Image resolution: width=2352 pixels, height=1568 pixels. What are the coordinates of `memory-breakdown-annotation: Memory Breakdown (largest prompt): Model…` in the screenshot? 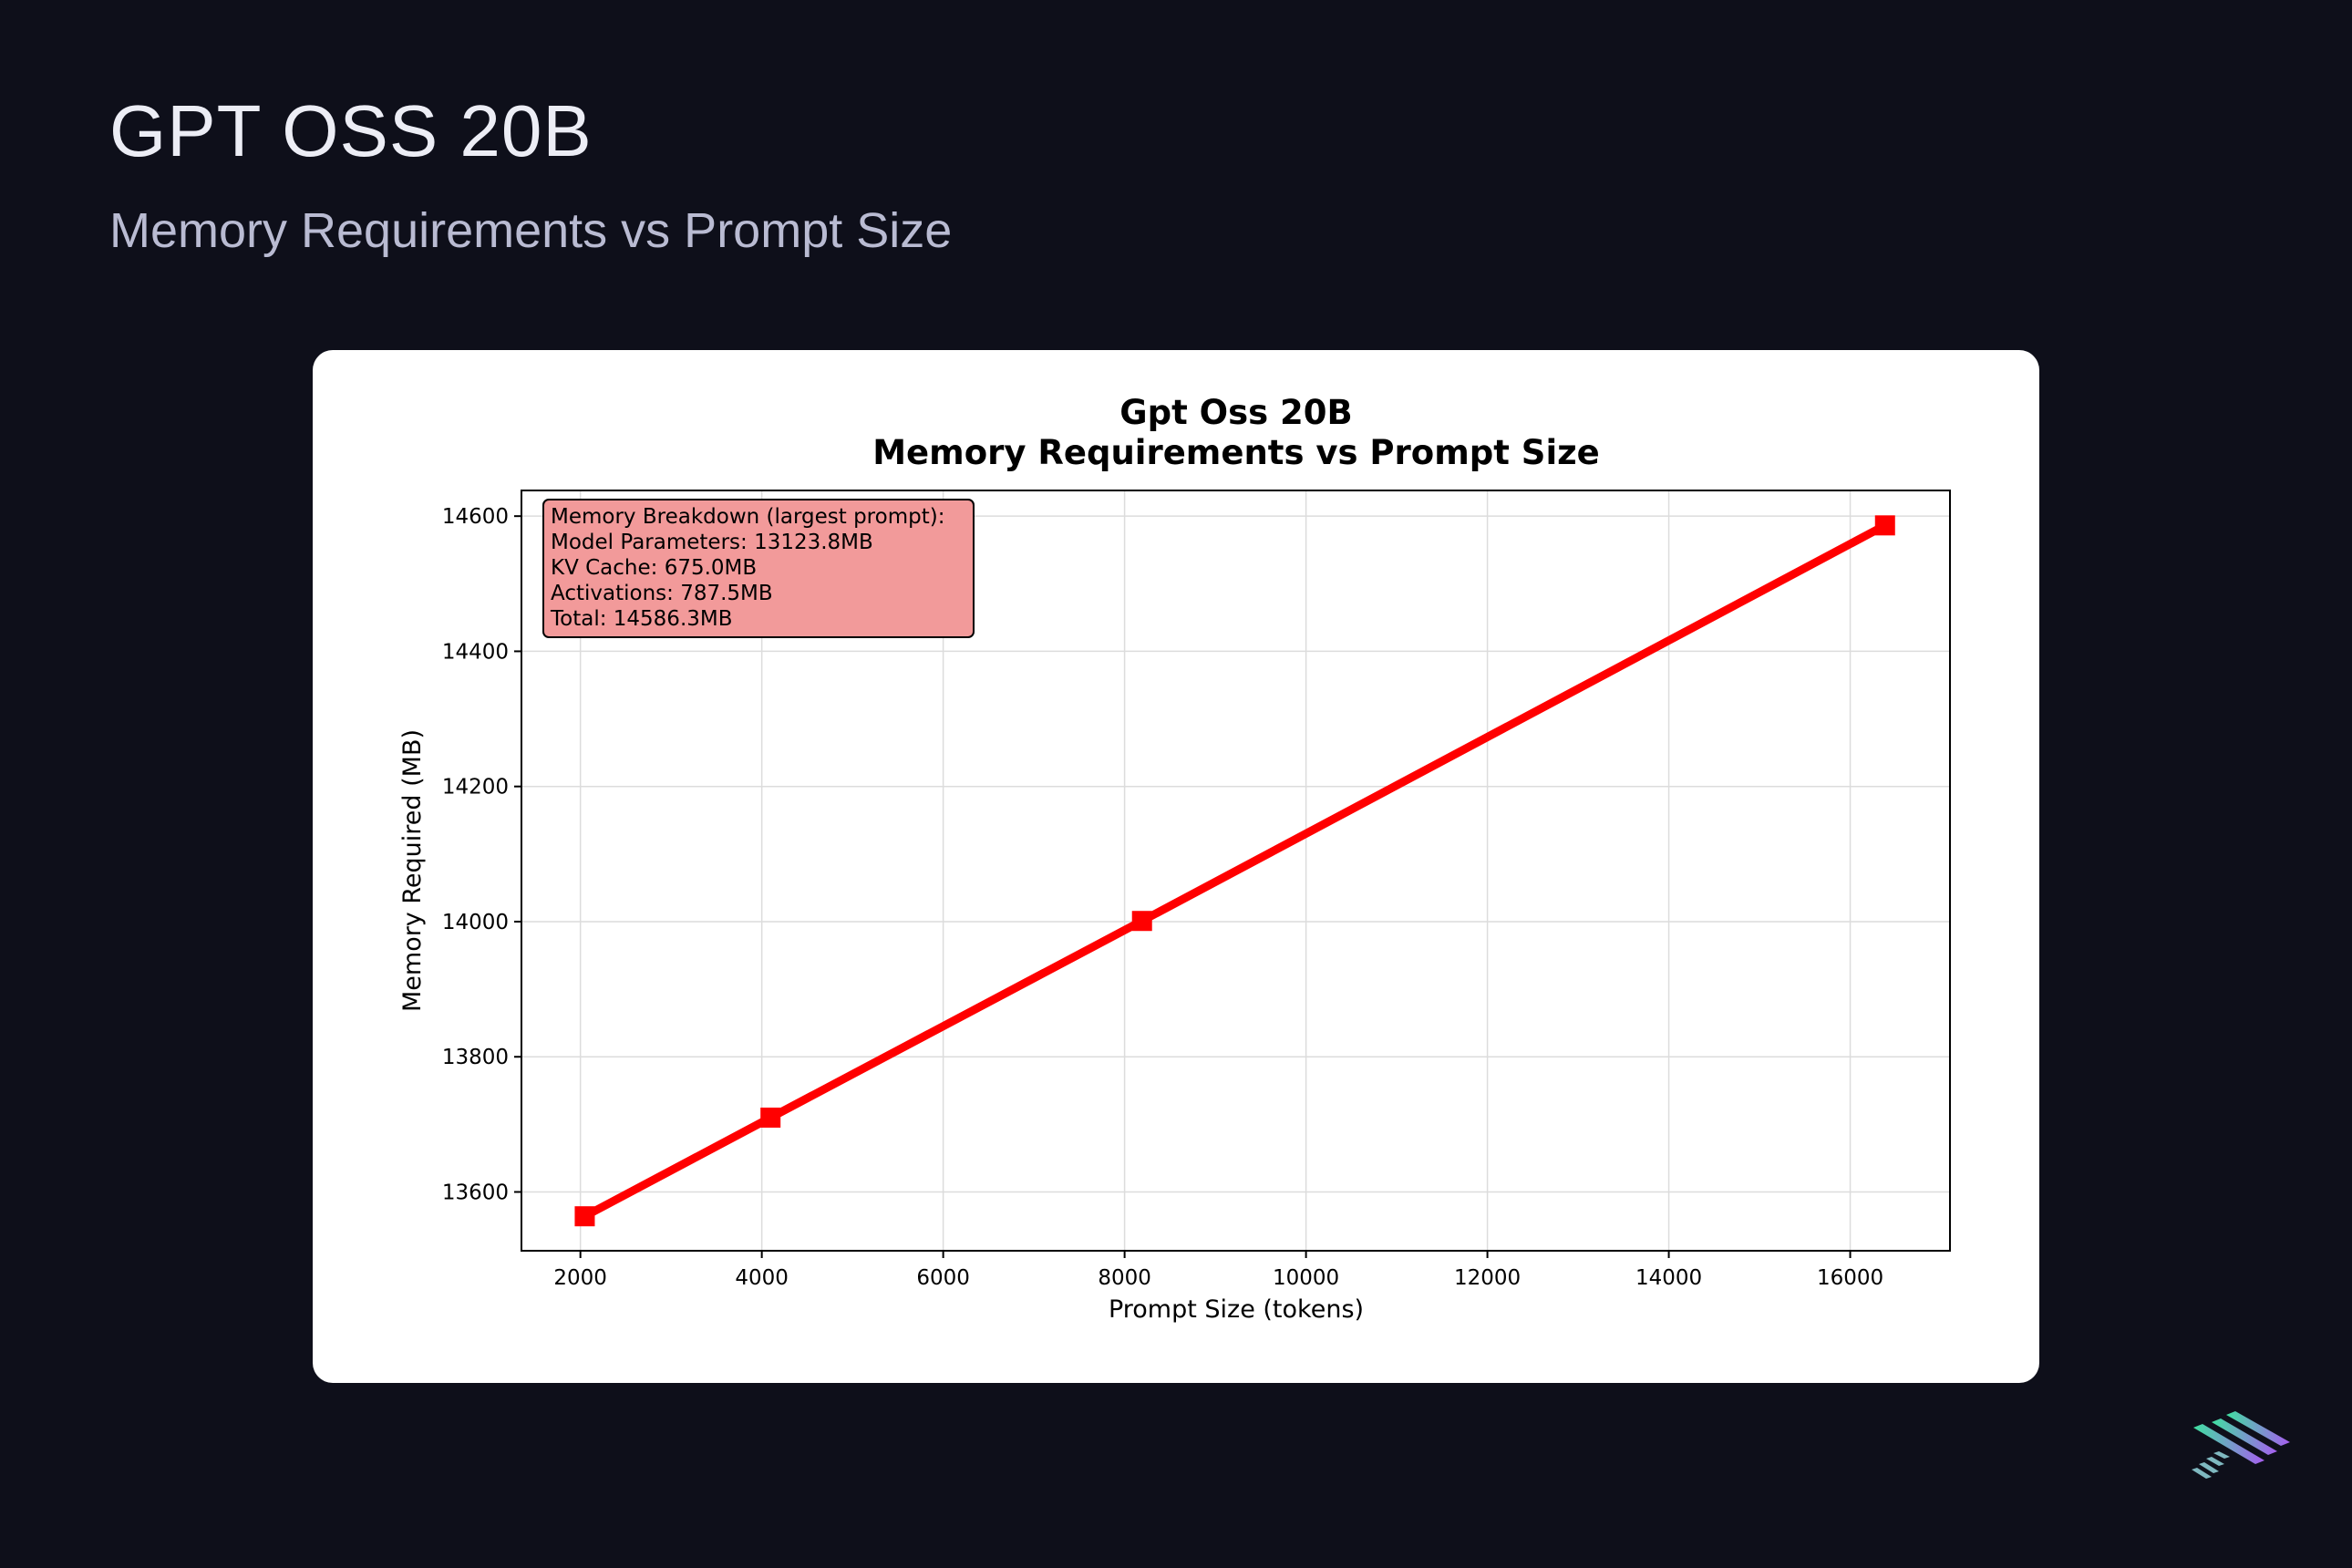 It's located at (758, 568).